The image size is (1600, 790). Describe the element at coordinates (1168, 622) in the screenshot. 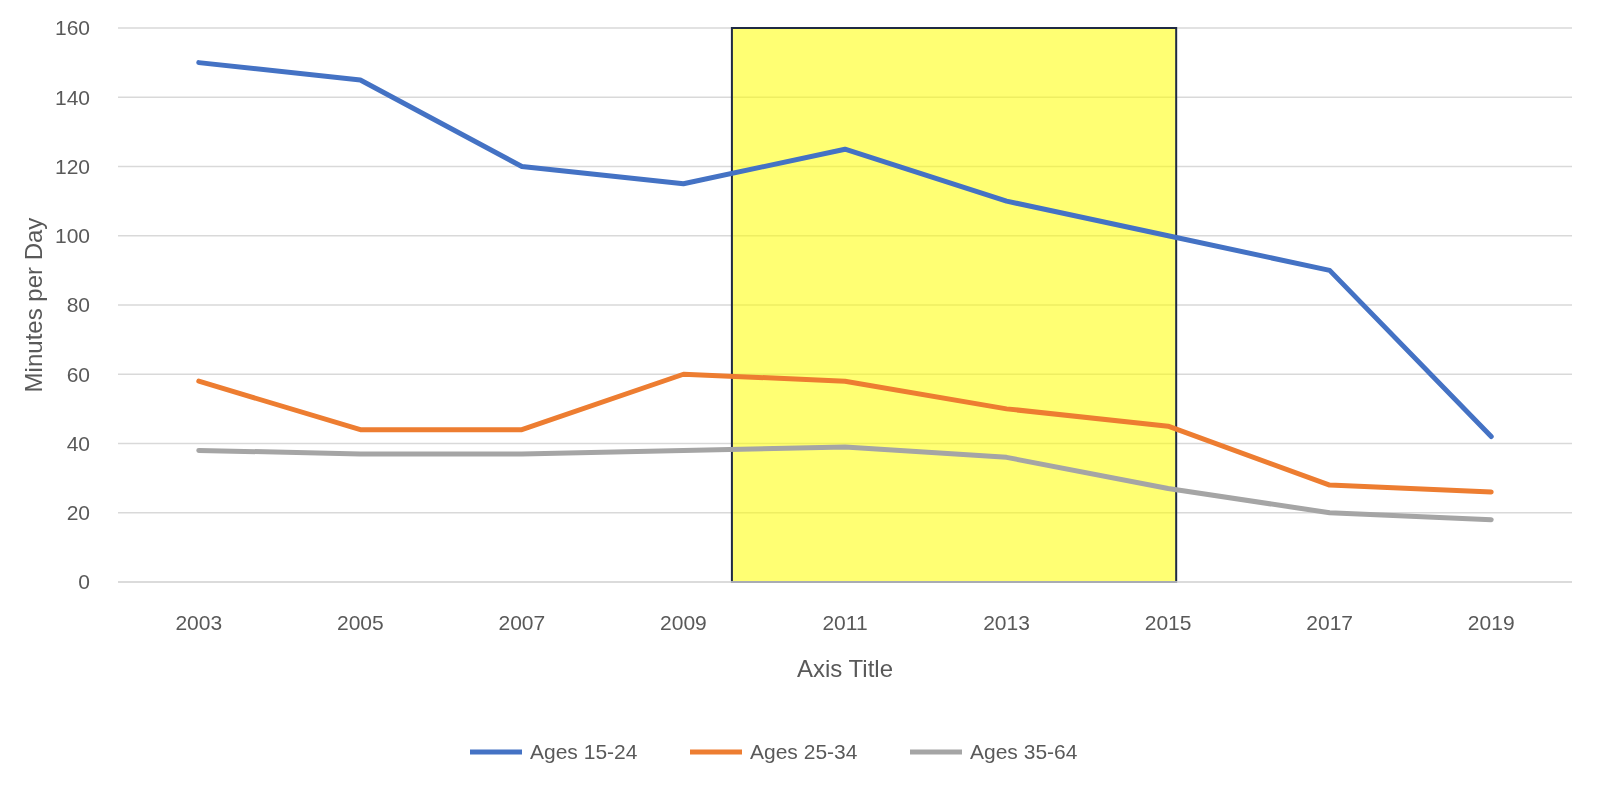

I see `x-tick-label: 2015` at that location.